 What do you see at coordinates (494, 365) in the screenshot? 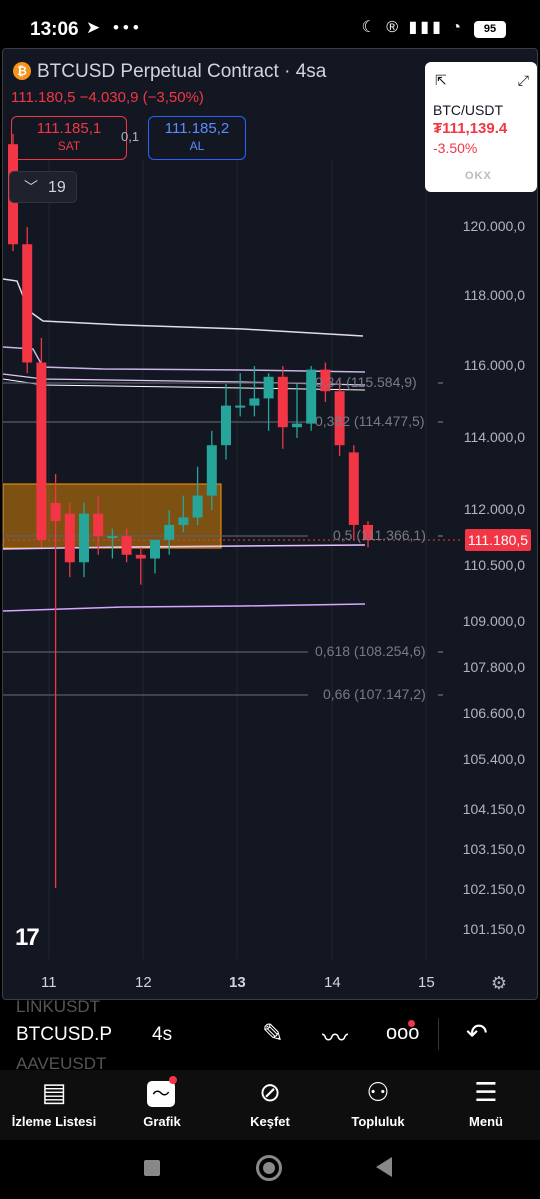
I see `price-axis-label: 116.000,0` at bounding box center [494, 365].